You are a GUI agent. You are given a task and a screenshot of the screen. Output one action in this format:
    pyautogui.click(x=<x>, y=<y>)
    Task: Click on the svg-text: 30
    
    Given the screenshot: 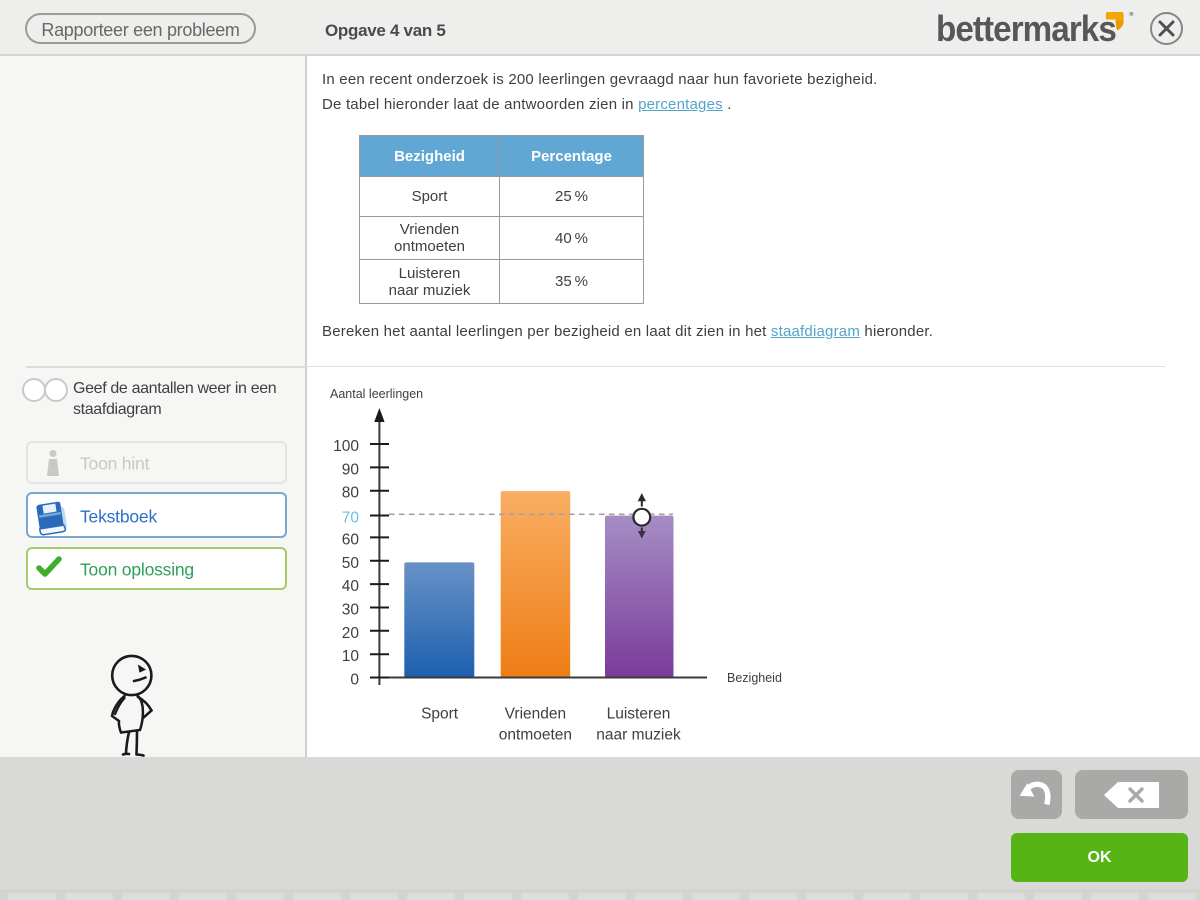 What is the action you would take?
    pyautogui.click(x=351, y=610)
    